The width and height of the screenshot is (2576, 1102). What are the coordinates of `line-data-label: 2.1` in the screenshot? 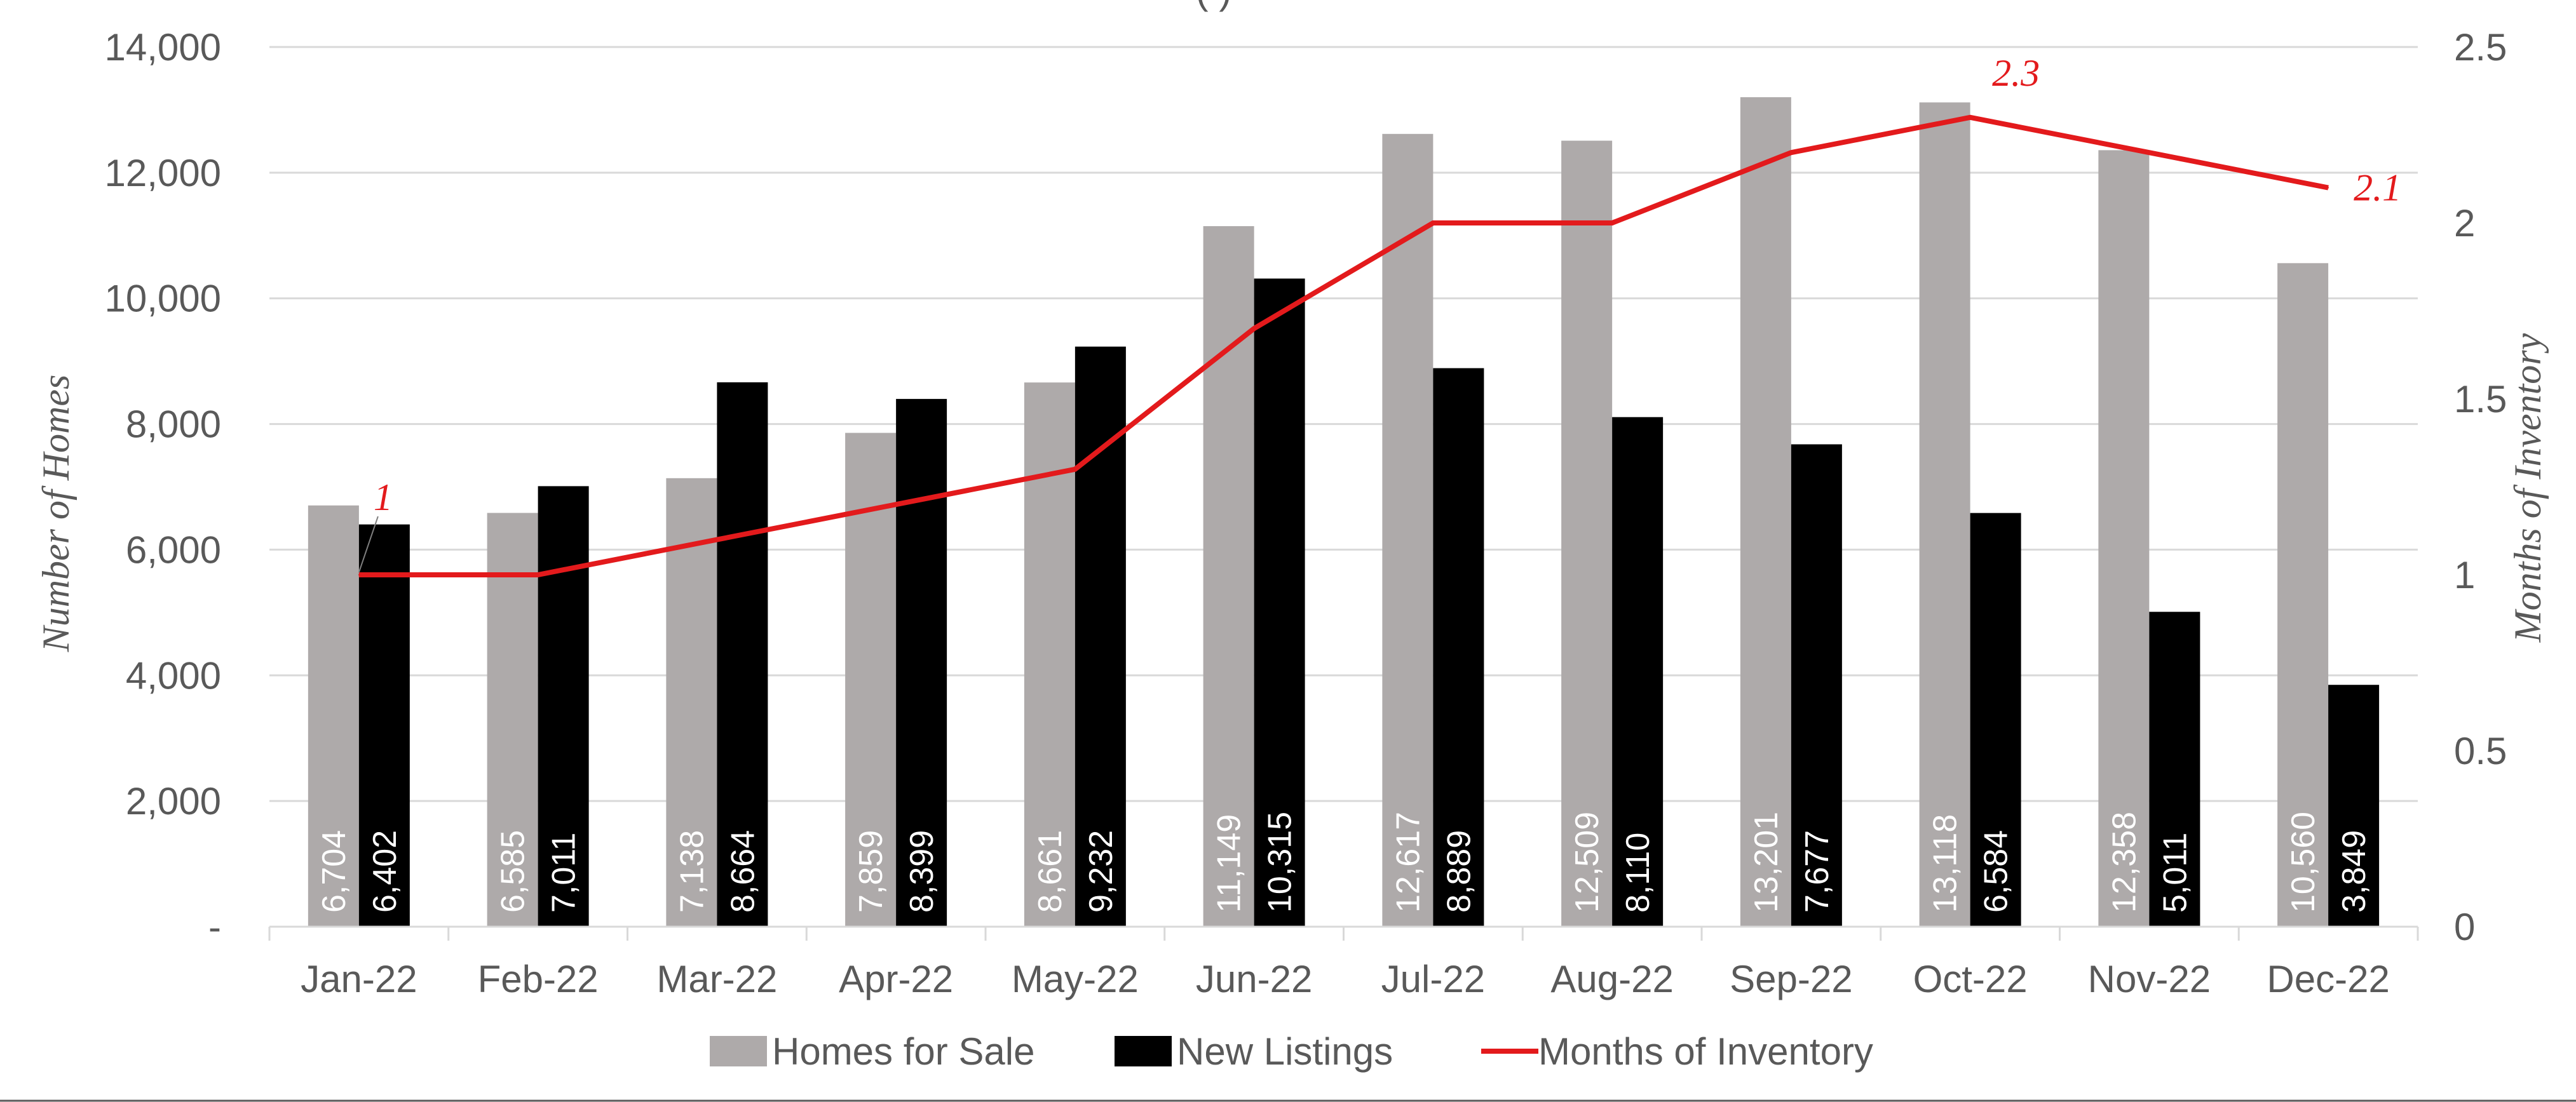 It's located at (2377, 188).